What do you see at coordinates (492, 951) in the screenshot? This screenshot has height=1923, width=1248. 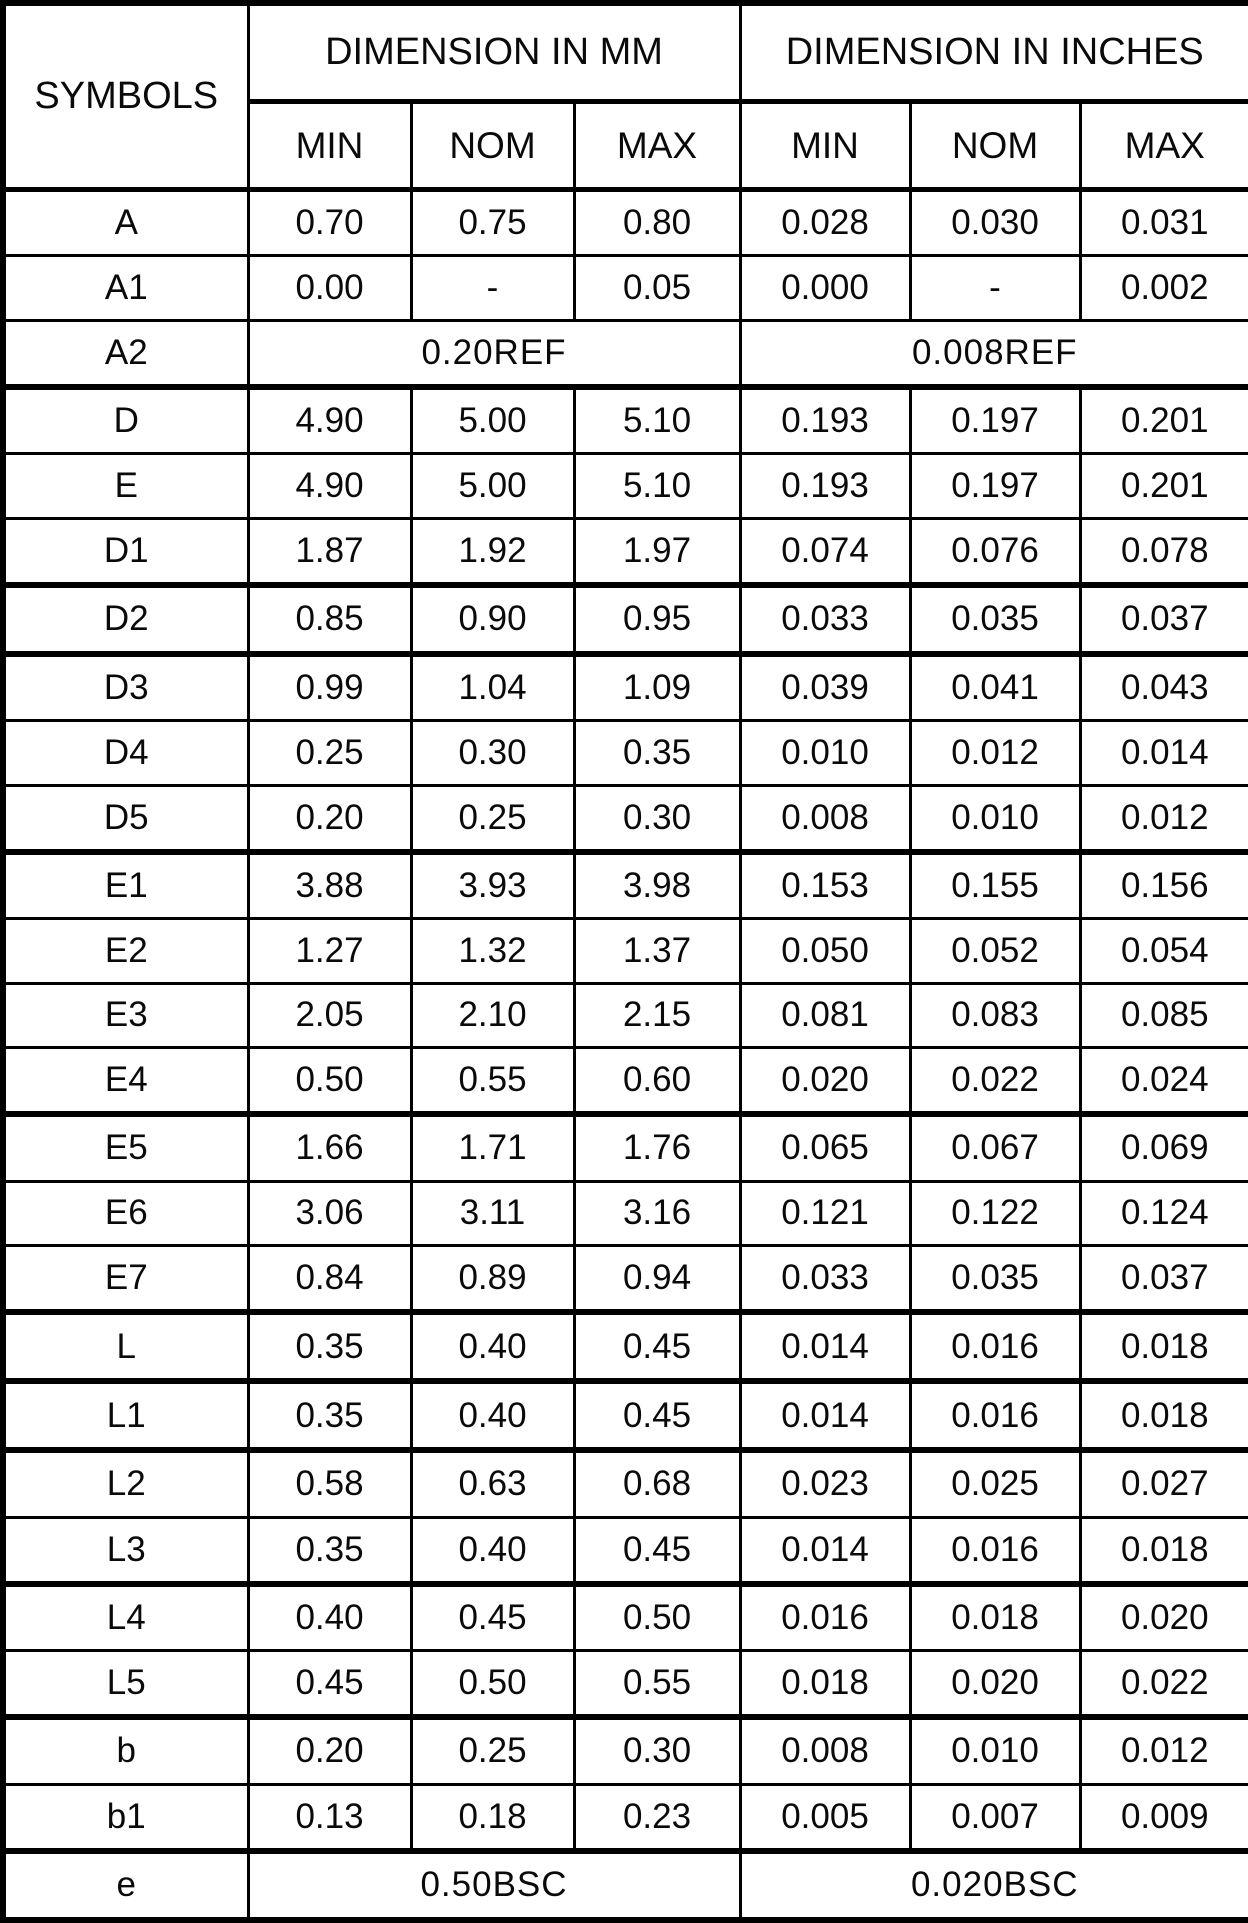 I see `mm-nom-cell: 1.32` at bounding box center [492, 951].